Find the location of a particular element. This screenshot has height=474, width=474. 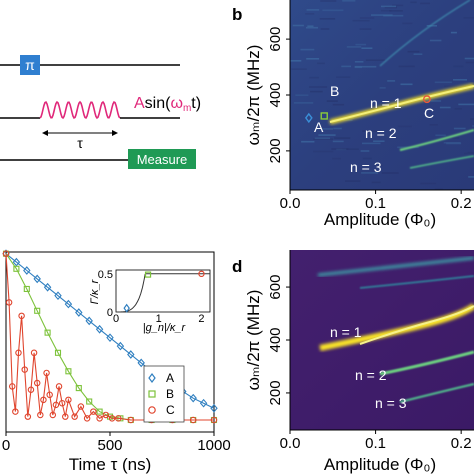

panel-d-n1: n = 1 is located at coordinates (346, 332).